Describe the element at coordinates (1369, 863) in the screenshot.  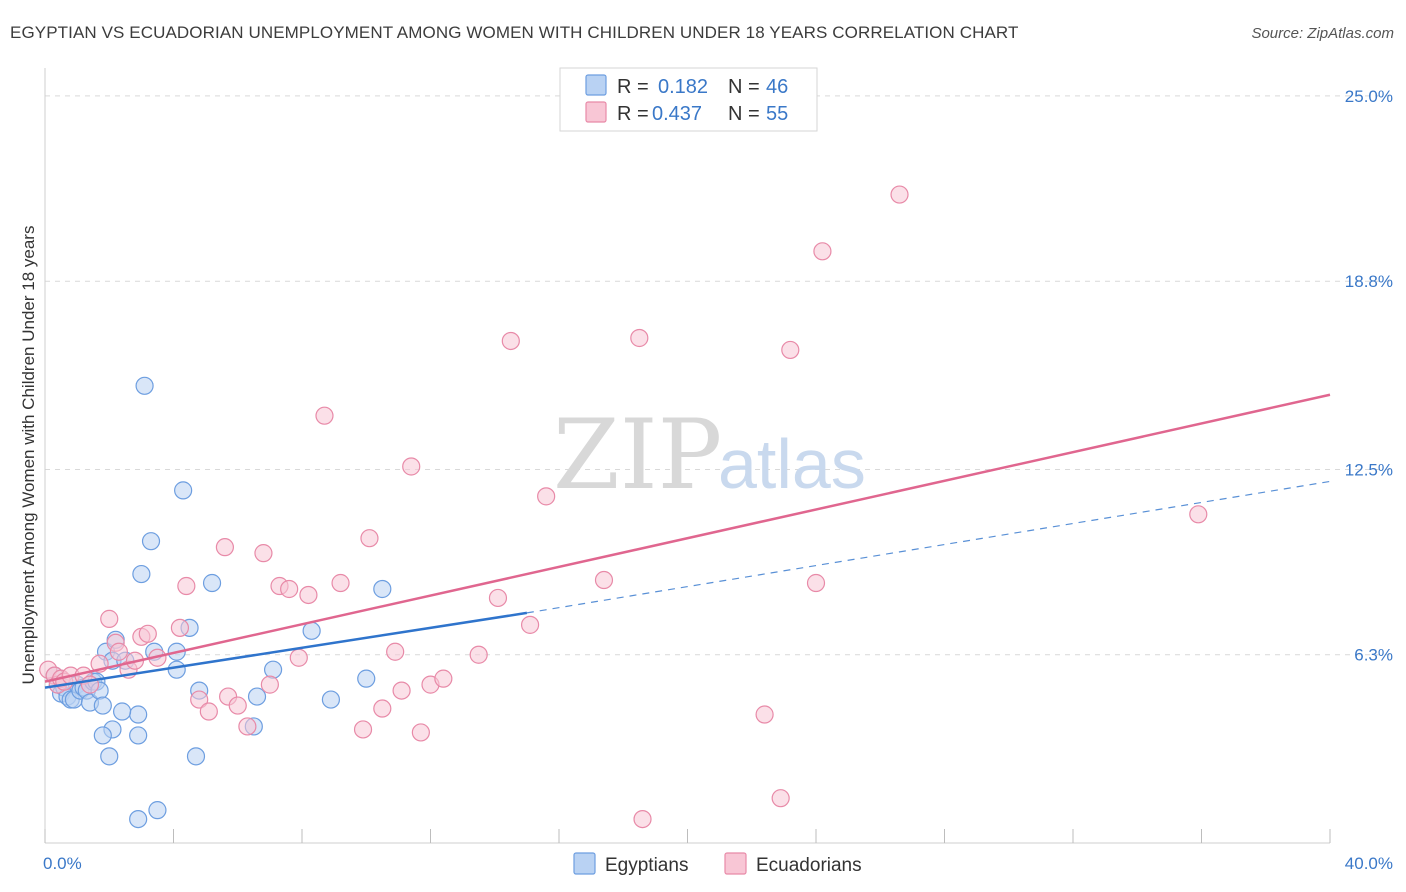
I see `x-tick-label-max: 40.0%` at that location.